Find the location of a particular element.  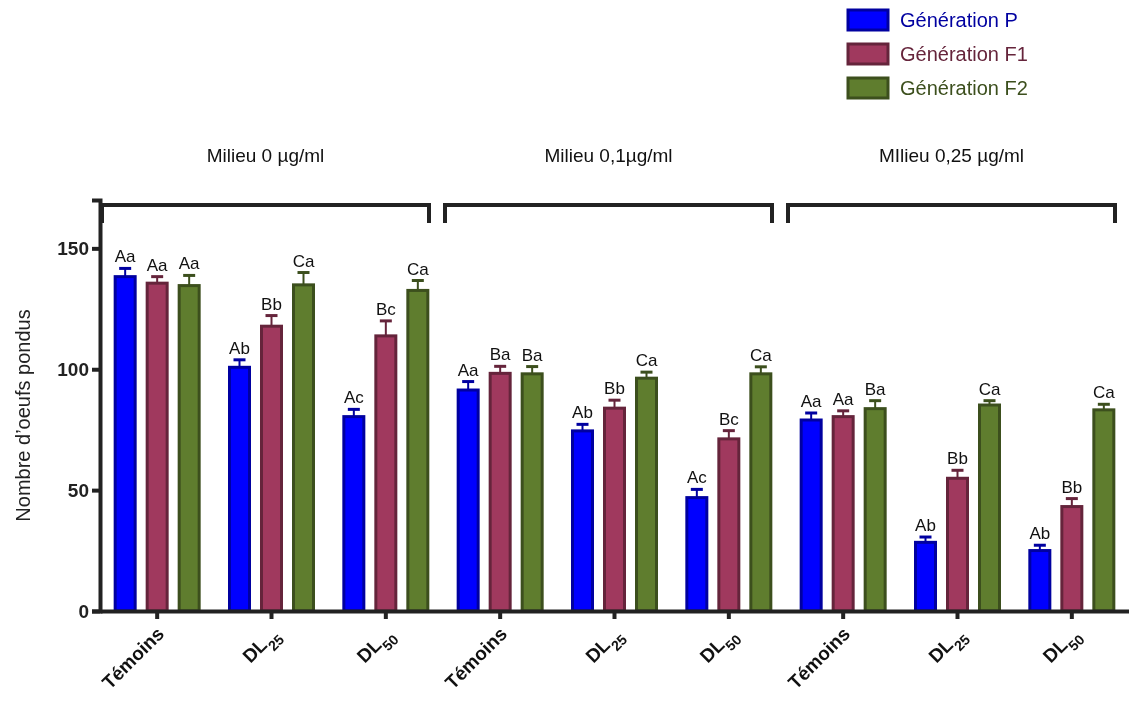

legend-label: Génération F2 is located at coordinates (964, 88).